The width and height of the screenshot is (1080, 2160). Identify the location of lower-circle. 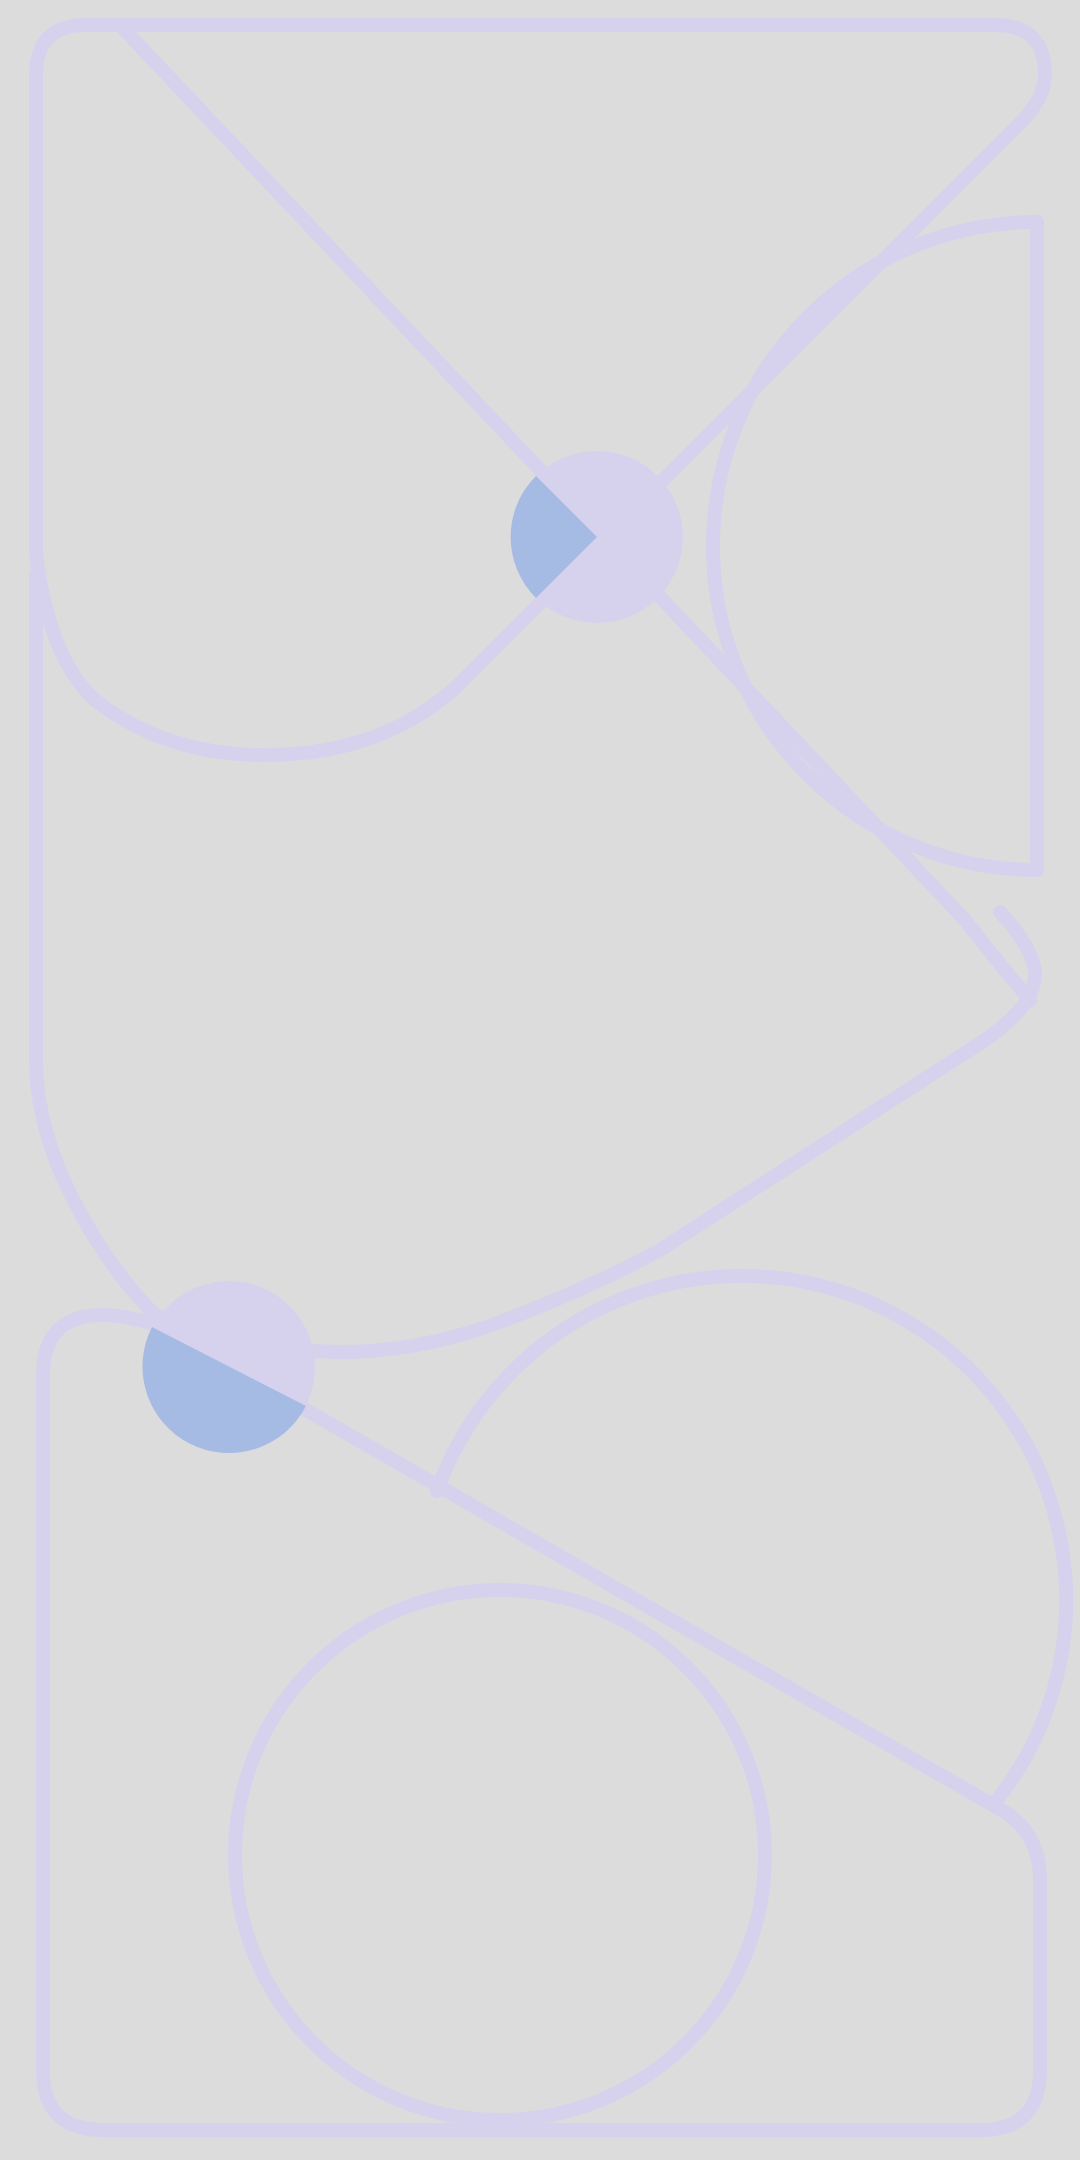
(500, 1855).